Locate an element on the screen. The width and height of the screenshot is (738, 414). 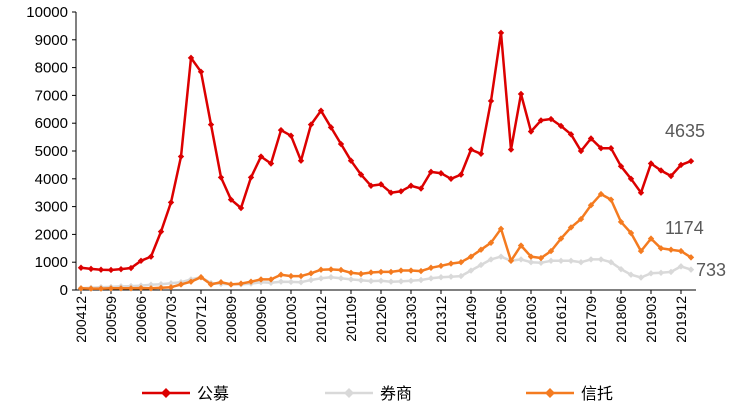
x-tick-label: 201206 is located at coordinates (381, 319).